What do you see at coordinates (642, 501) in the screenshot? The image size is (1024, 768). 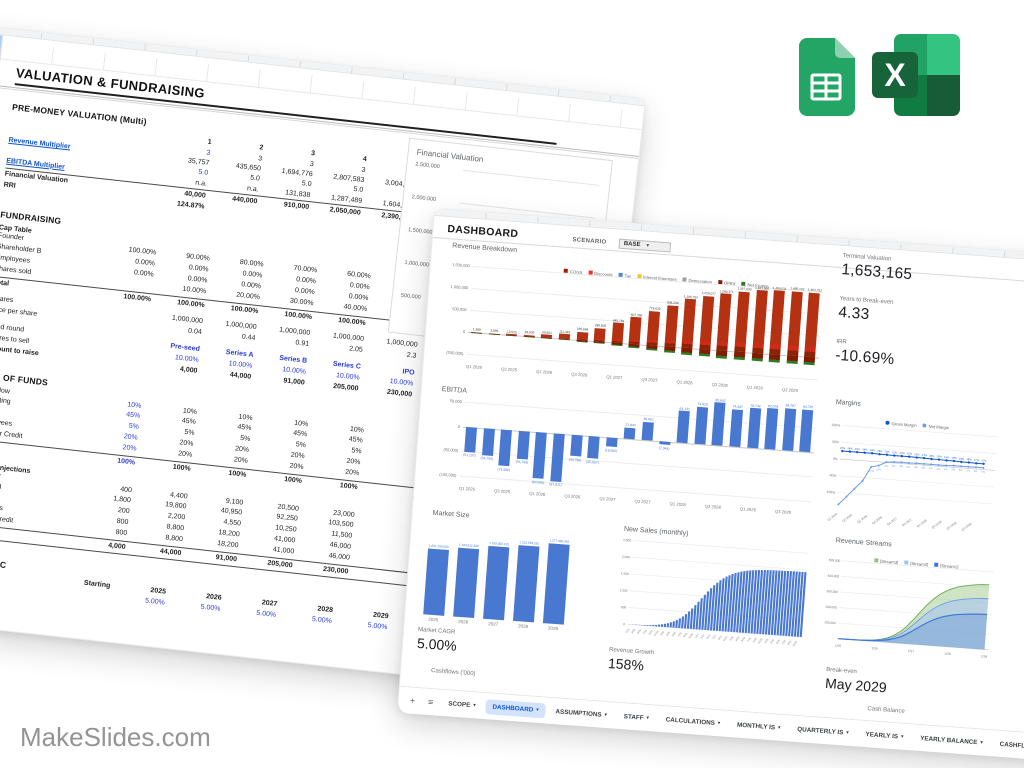 I see `axis-tick-label: Q3 2027` at bounding box center [642, 501].